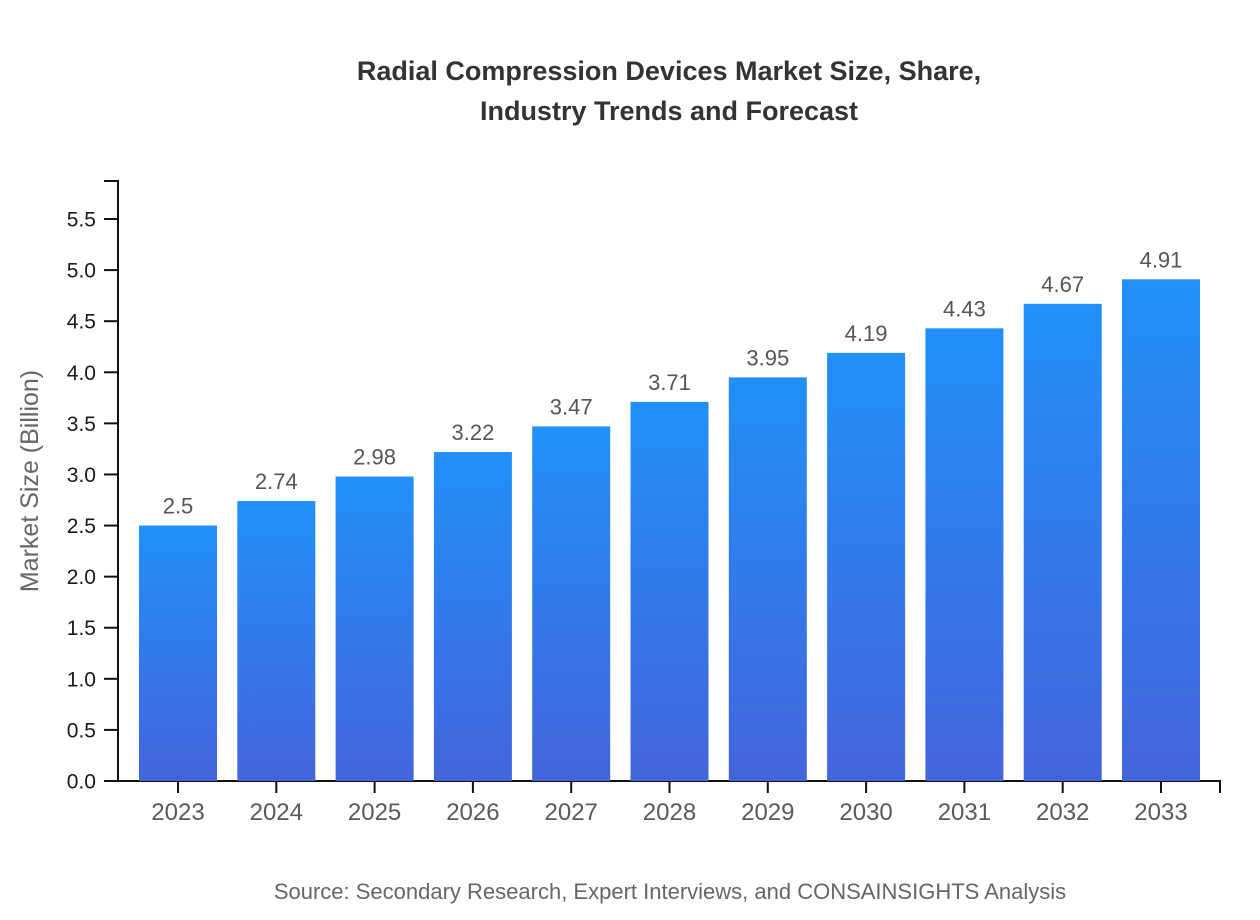  I want to click on bar-2029, so click(767, 579).